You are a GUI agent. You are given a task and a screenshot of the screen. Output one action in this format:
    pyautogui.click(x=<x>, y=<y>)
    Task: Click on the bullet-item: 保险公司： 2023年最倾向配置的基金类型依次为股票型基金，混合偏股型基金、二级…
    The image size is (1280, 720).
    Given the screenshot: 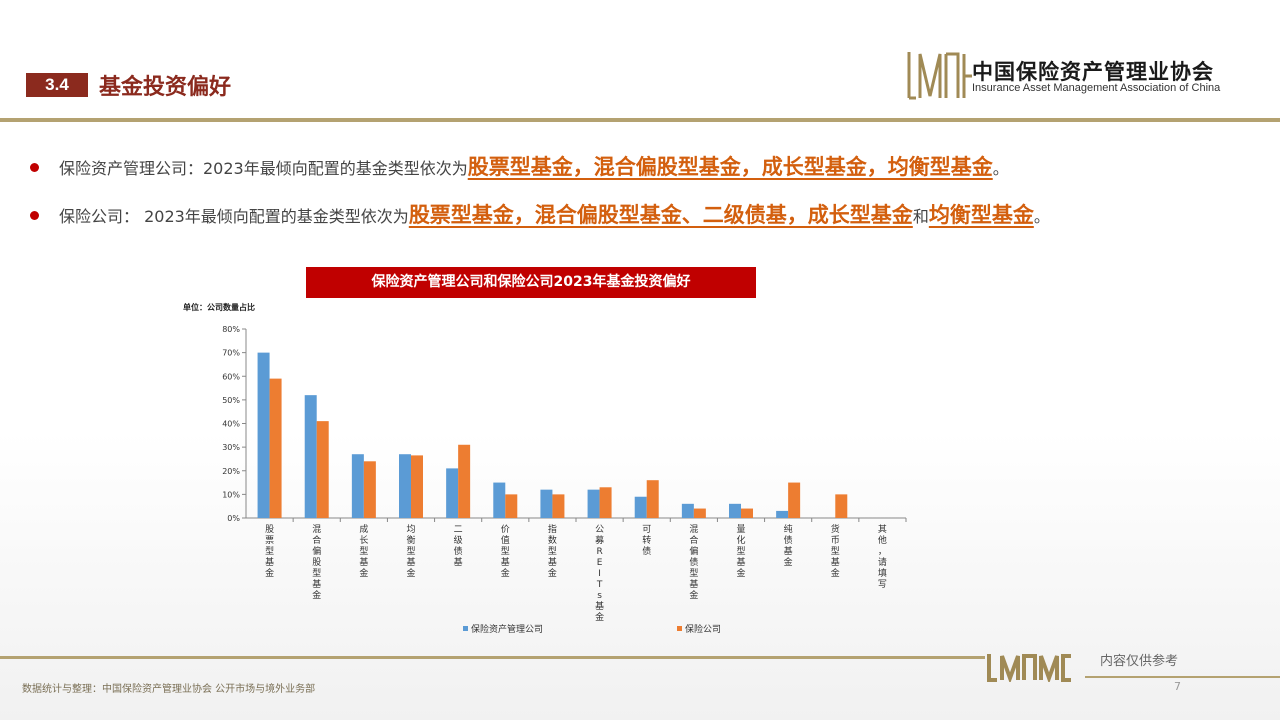 What is the action you would take?
    pyautogui.click(x=650, y=222)
    